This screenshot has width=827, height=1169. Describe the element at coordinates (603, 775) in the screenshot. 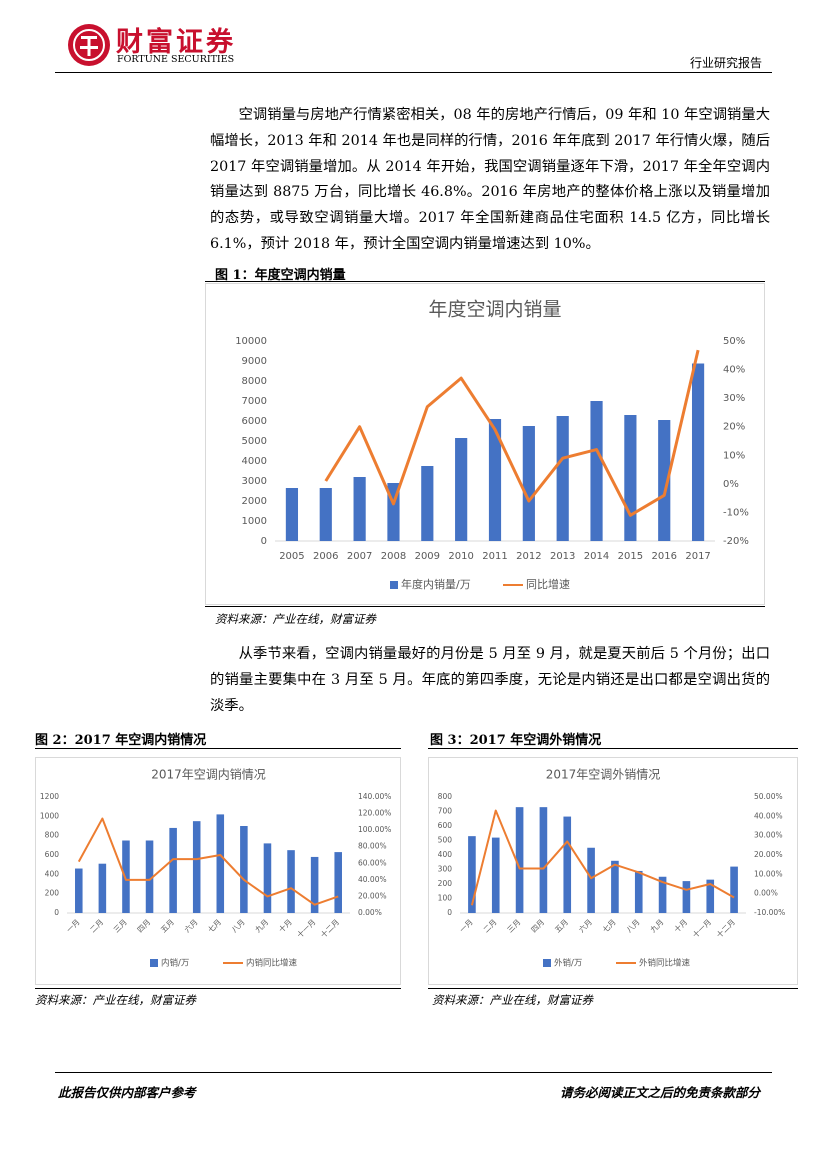

I see `chart-title: 2017年空调外销情况` at that location.